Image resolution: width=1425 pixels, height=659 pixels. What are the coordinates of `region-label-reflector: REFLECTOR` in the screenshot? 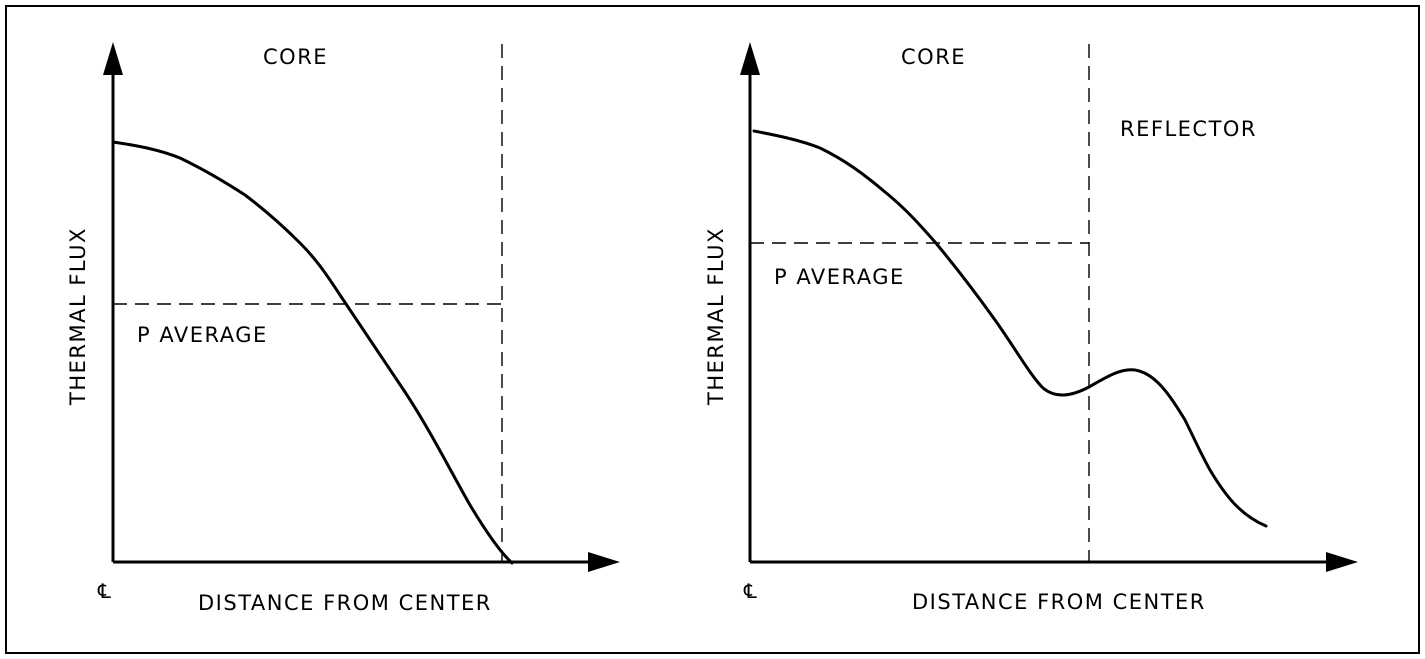 It's located at (1188, 129).